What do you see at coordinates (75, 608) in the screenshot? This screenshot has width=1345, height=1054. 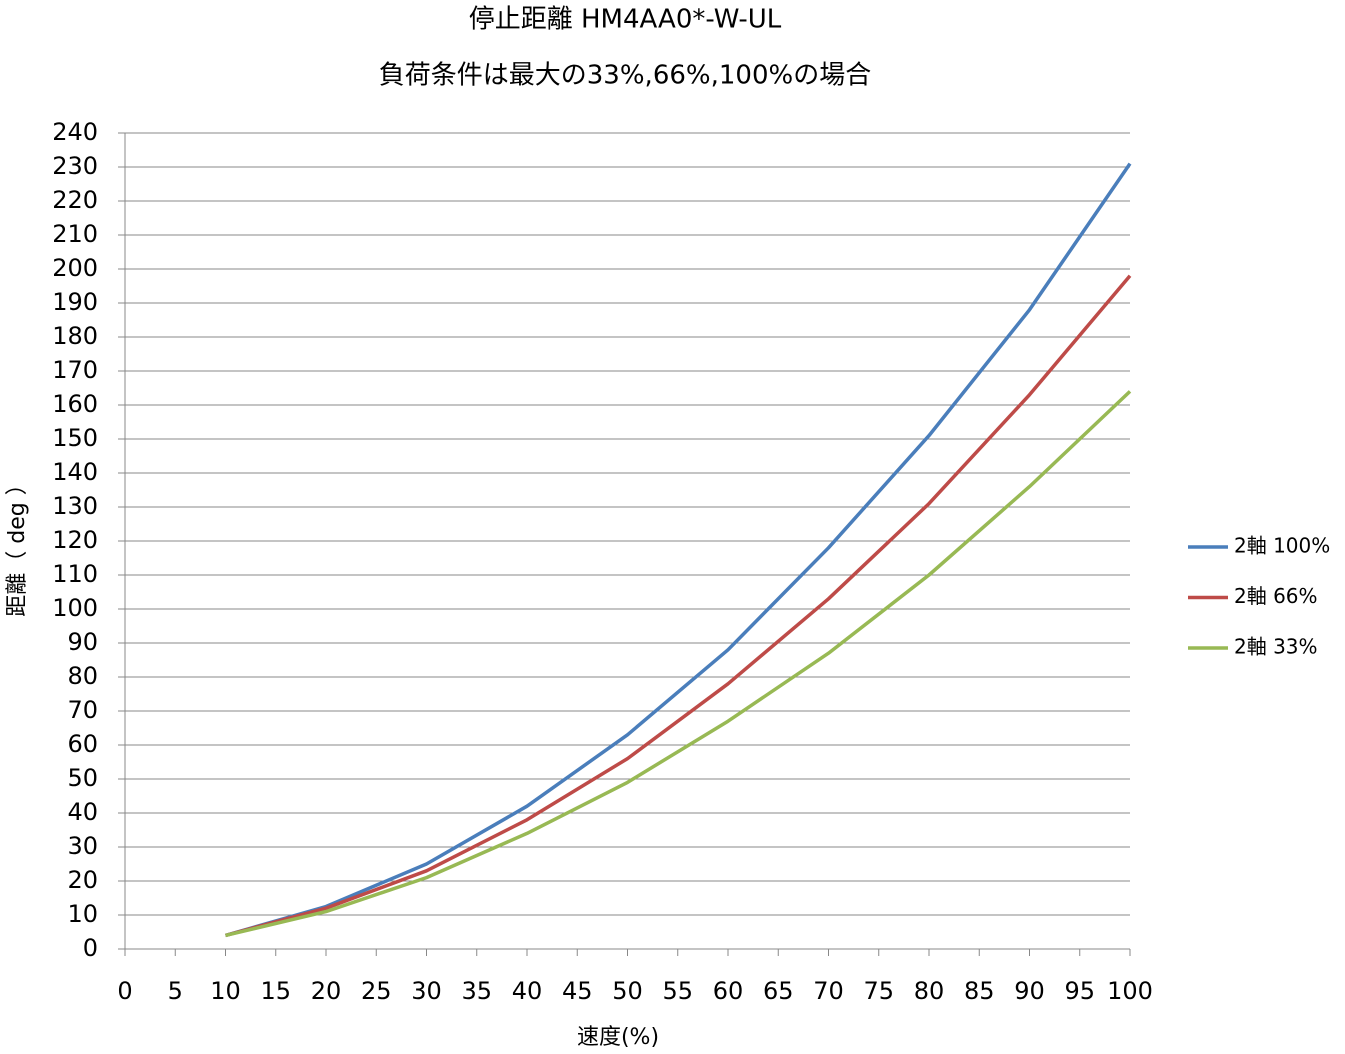 I see `y-tick-label: 100` at bounding box center [75, 608].